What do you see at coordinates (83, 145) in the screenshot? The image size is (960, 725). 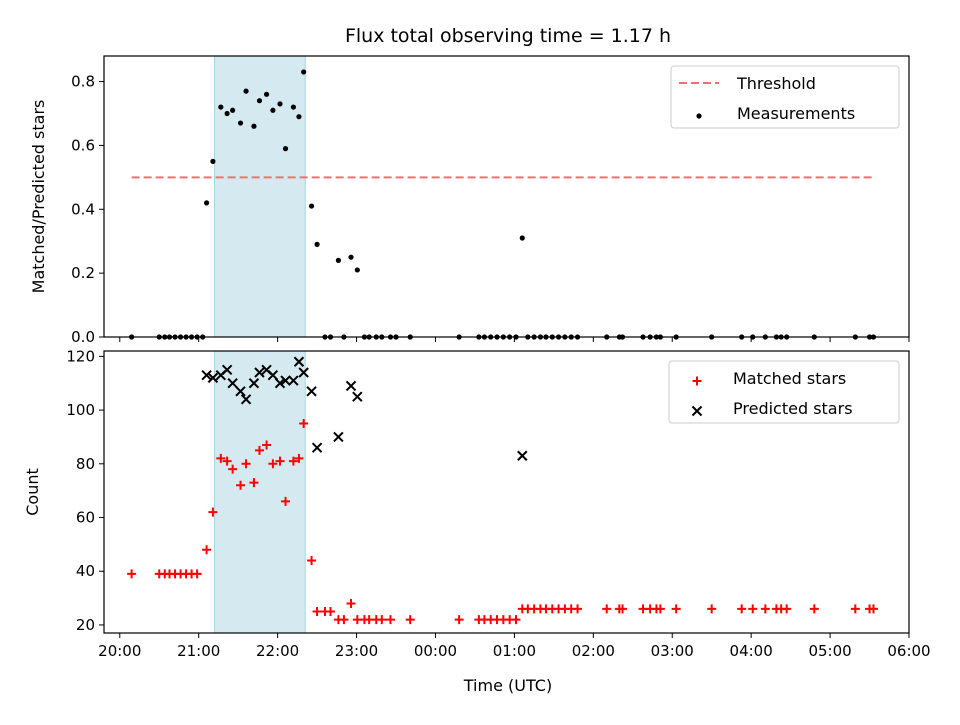 I see `y-tick-label: 0.6` at bounding box center [83, 145].